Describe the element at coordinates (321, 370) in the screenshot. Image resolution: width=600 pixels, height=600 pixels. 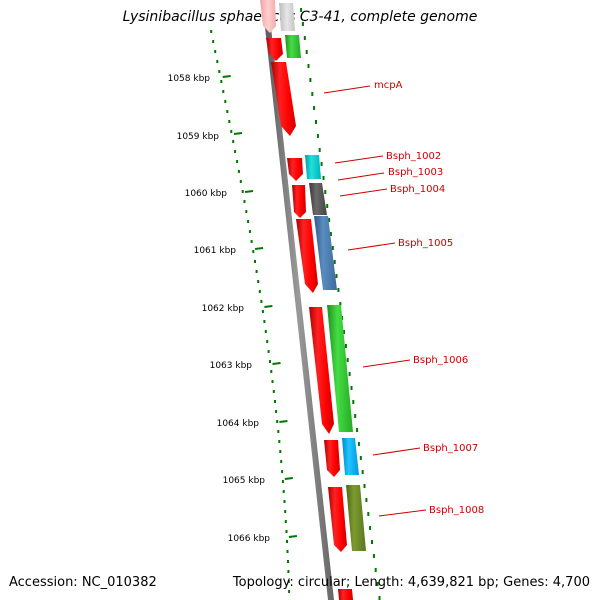
I see `gene-feature-Bsph_1006-red` at that location.